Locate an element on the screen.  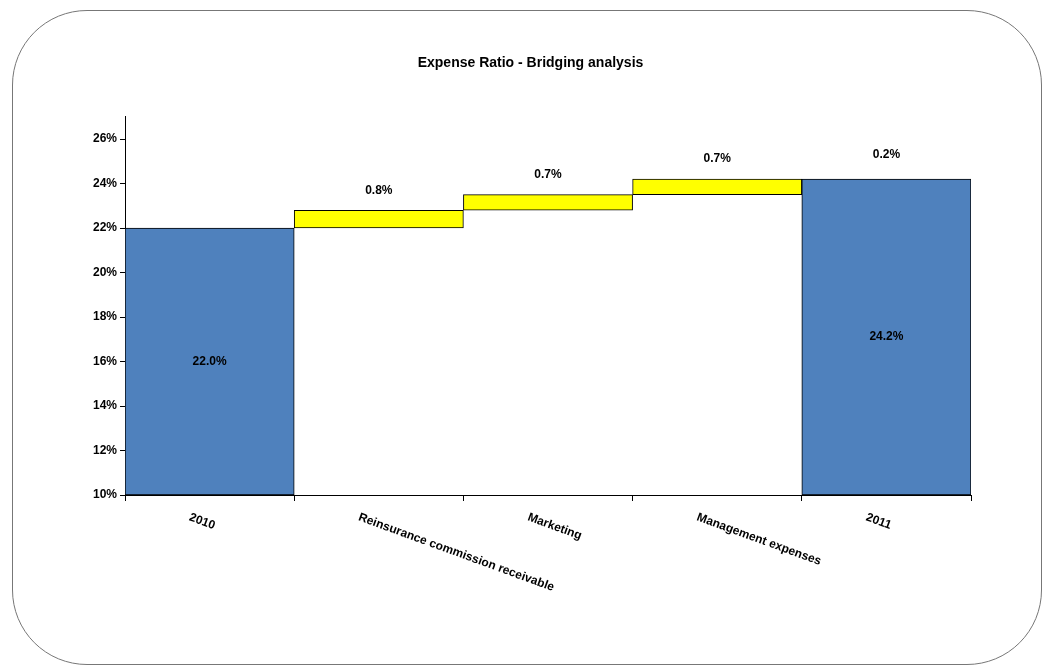
y-tick-label: 20% is located at coordinates (105, 271).